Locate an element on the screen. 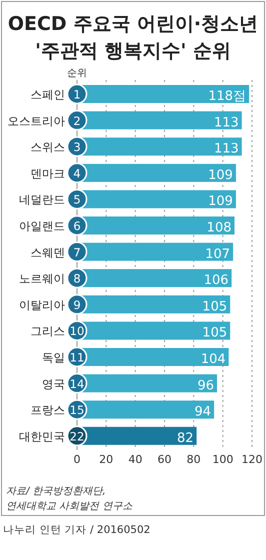 Image resolution: width=266 pixels, height=560 pixels. y-tick-label: 오스트리아 is located at coordinates (37, 121).